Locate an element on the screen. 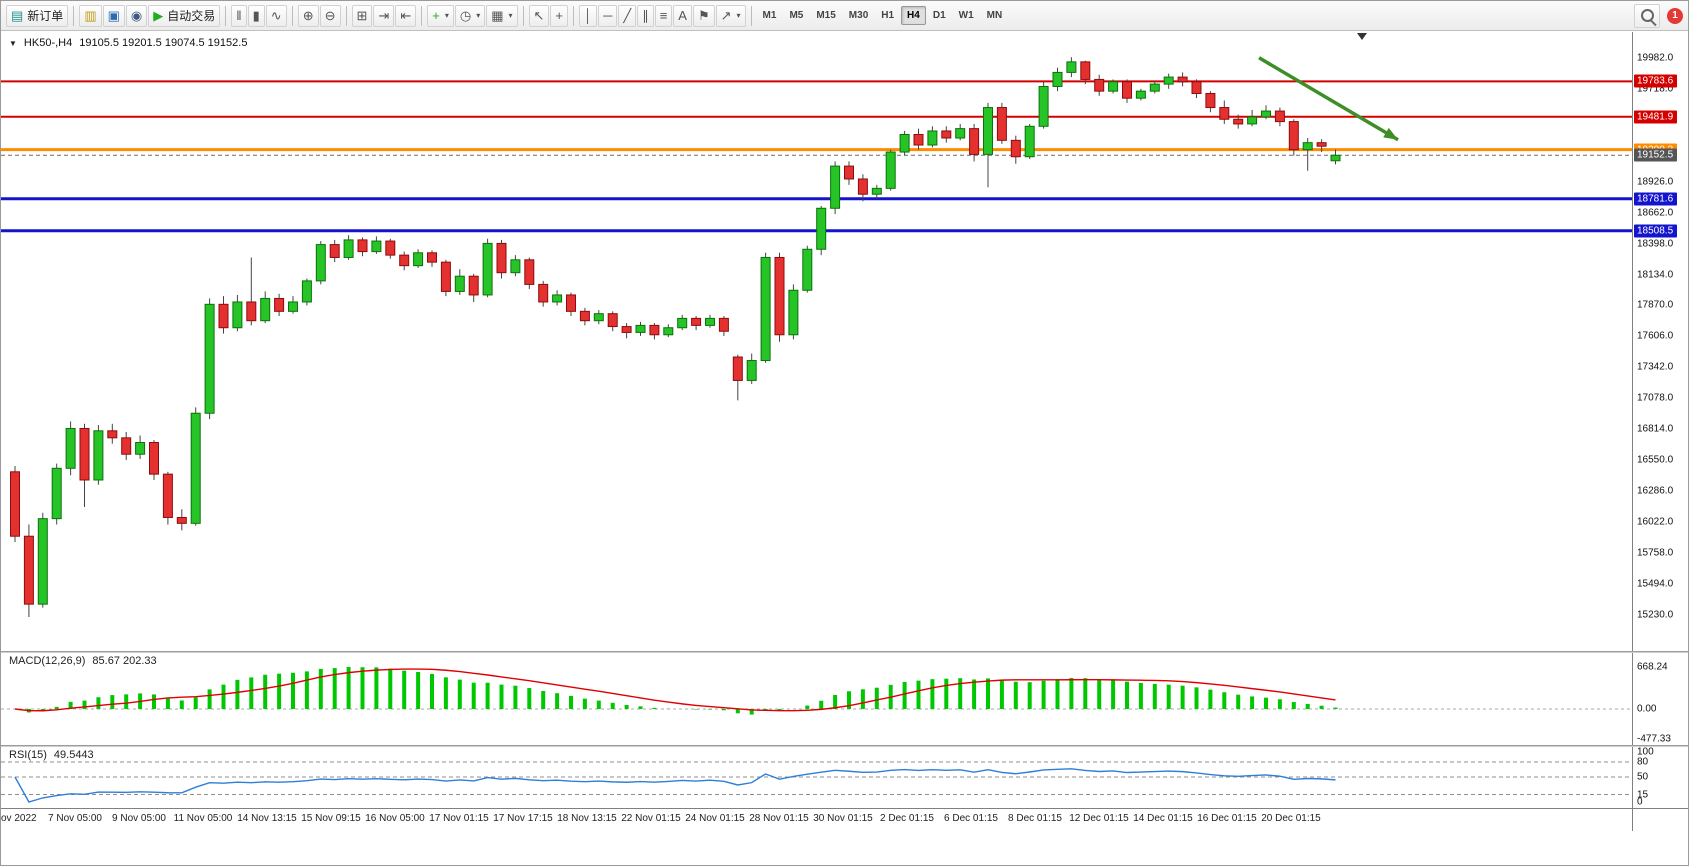  periods-button: ◷ ▾ is located at coordinates (470, 15).